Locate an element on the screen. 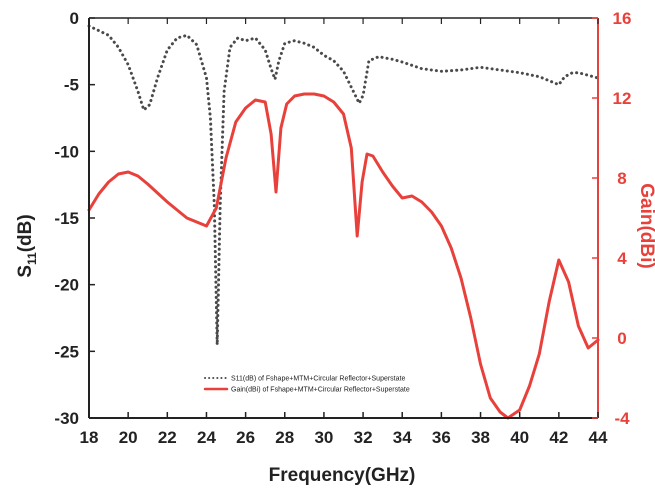 The image size is (655, 490). y-right-tick-label: -4 is located at coordinates (622, 418).